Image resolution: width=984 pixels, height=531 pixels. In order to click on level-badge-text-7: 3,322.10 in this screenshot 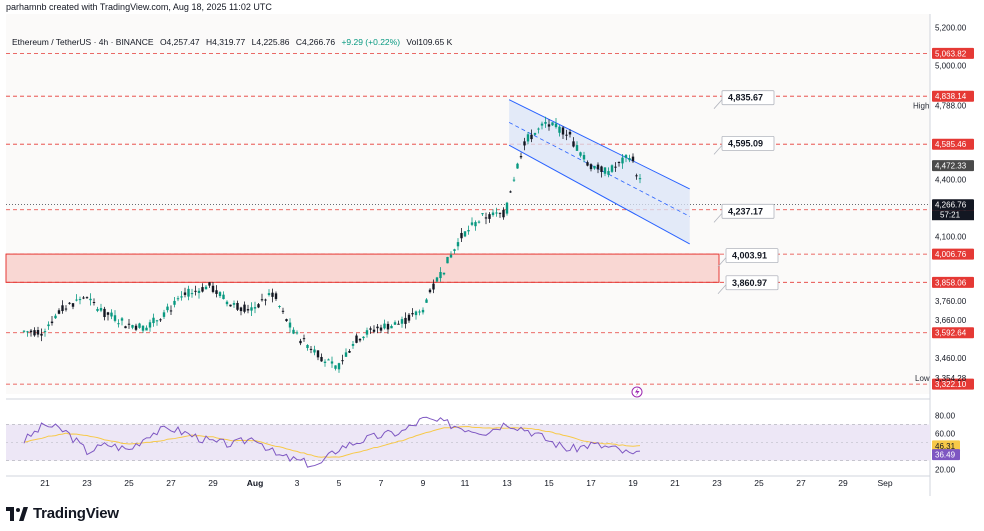, I will do `click(951, 384)`.